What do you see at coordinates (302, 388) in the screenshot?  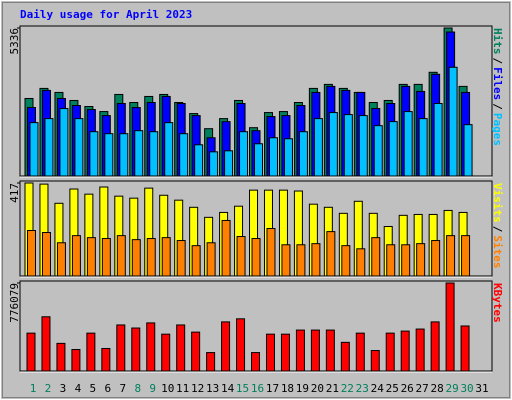 I see `x-tick-label: 19` at bounding box center [302, 388].